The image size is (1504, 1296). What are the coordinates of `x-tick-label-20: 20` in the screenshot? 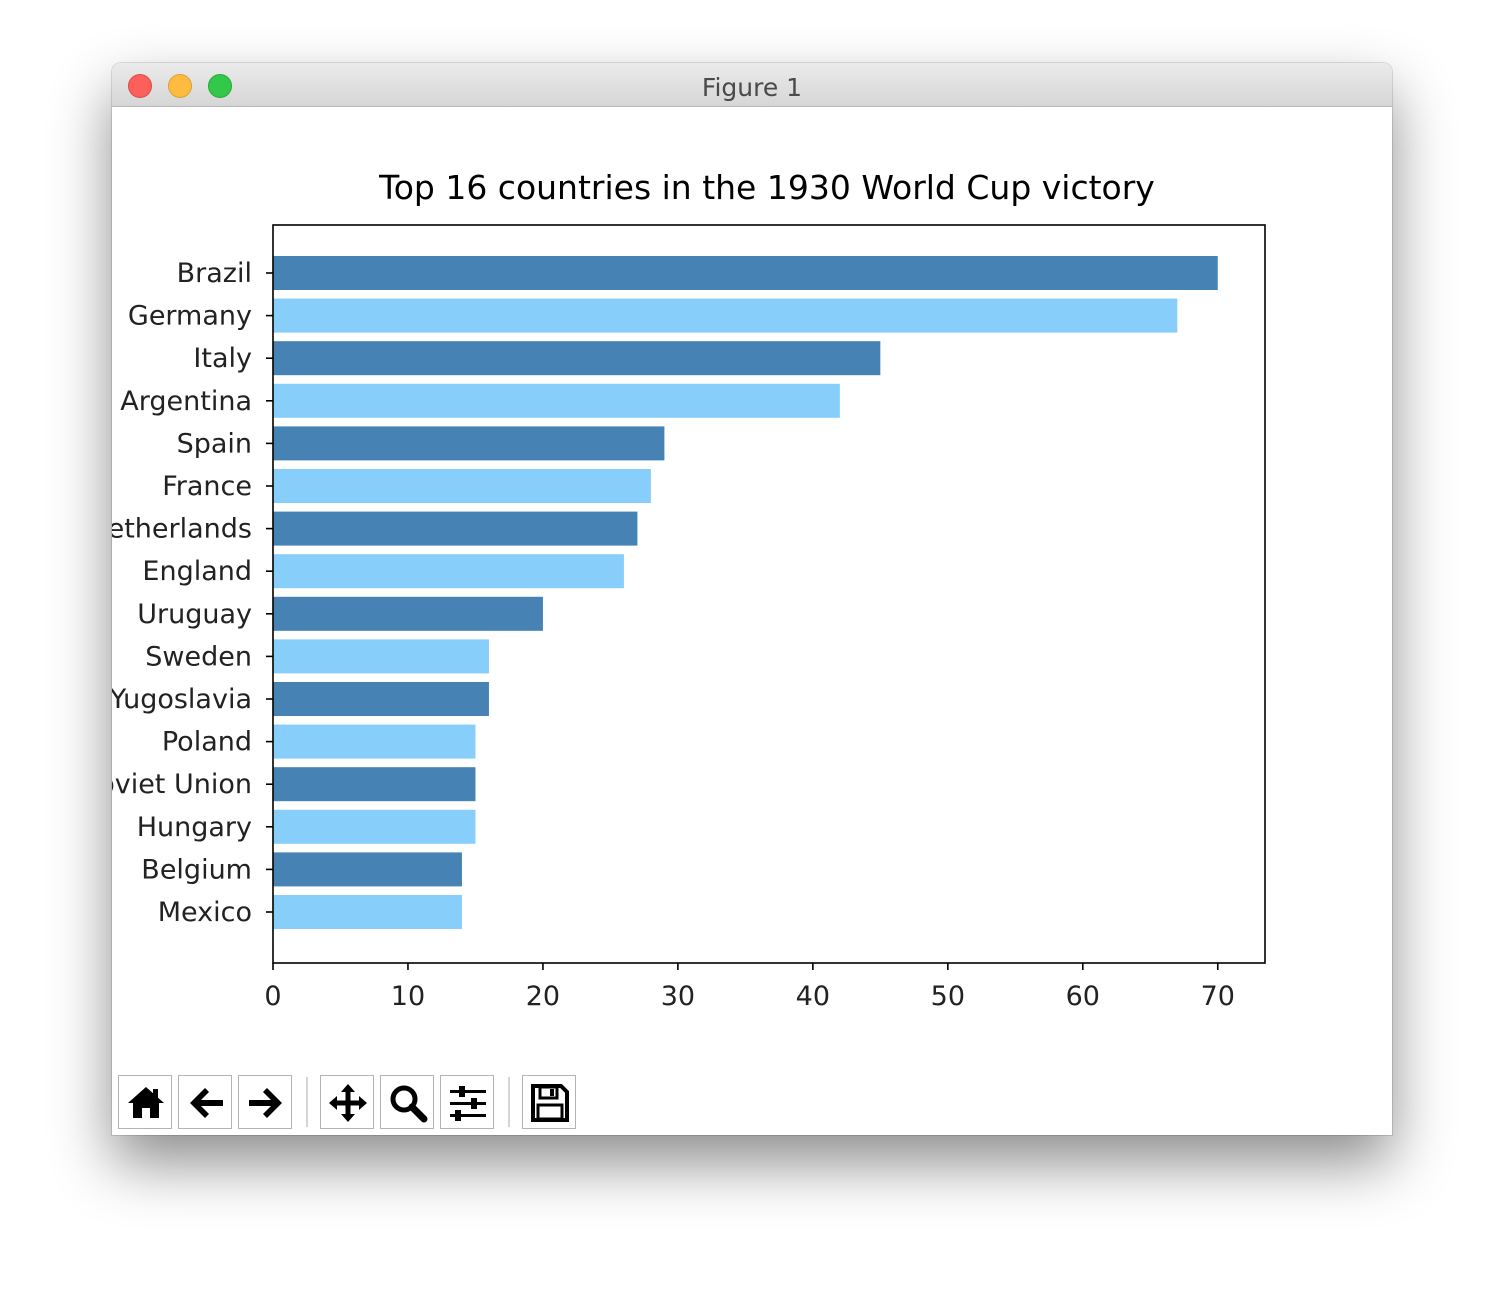 It's located at (543, 996).